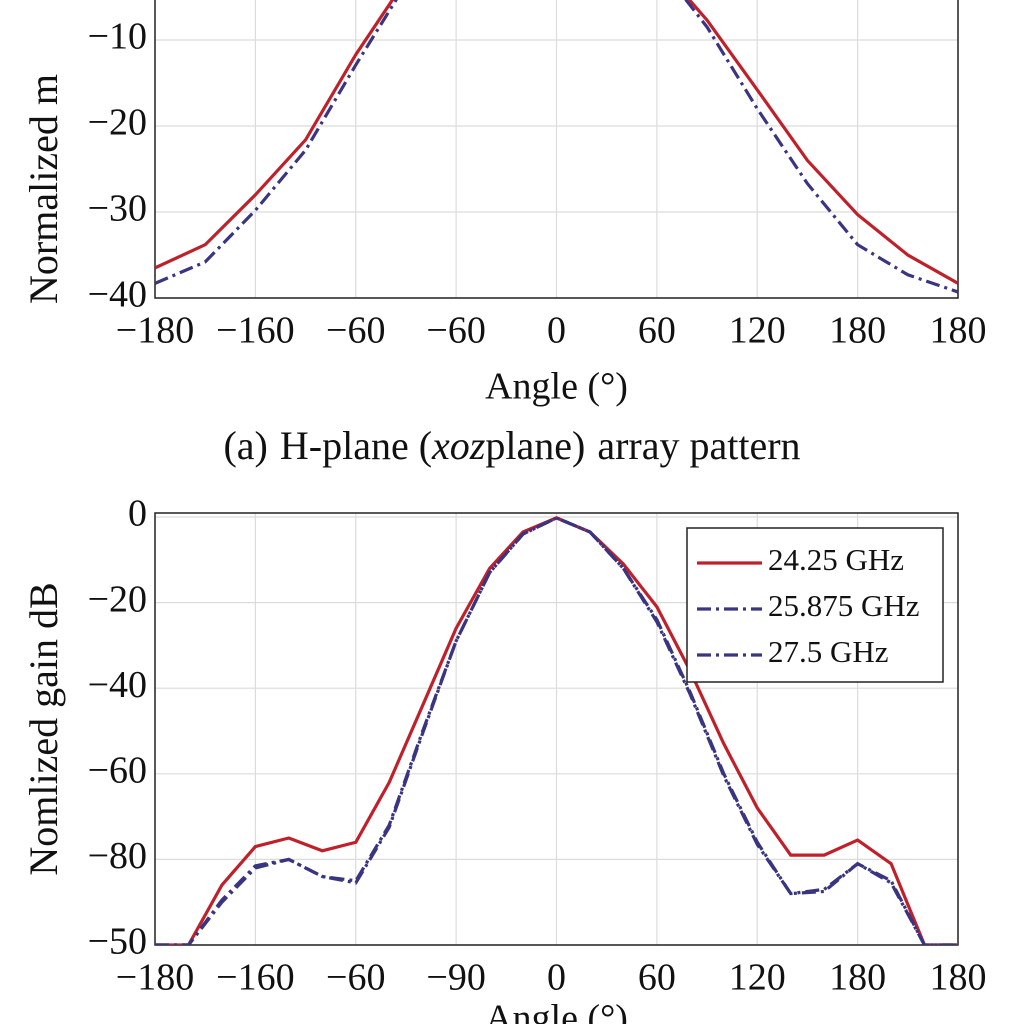  I want to click on y-axis-label: Nomlized gain dB, so click(43, 728).